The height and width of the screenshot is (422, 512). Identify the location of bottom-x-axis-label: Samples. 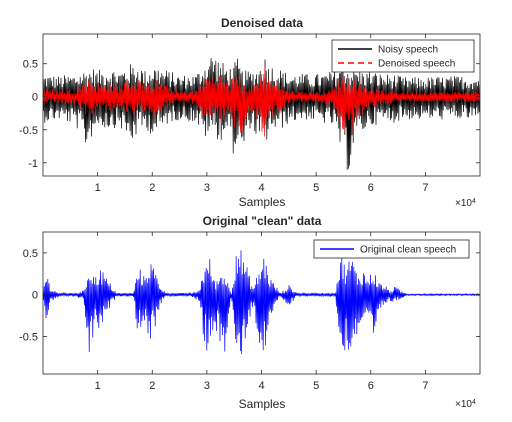
(262, 404).